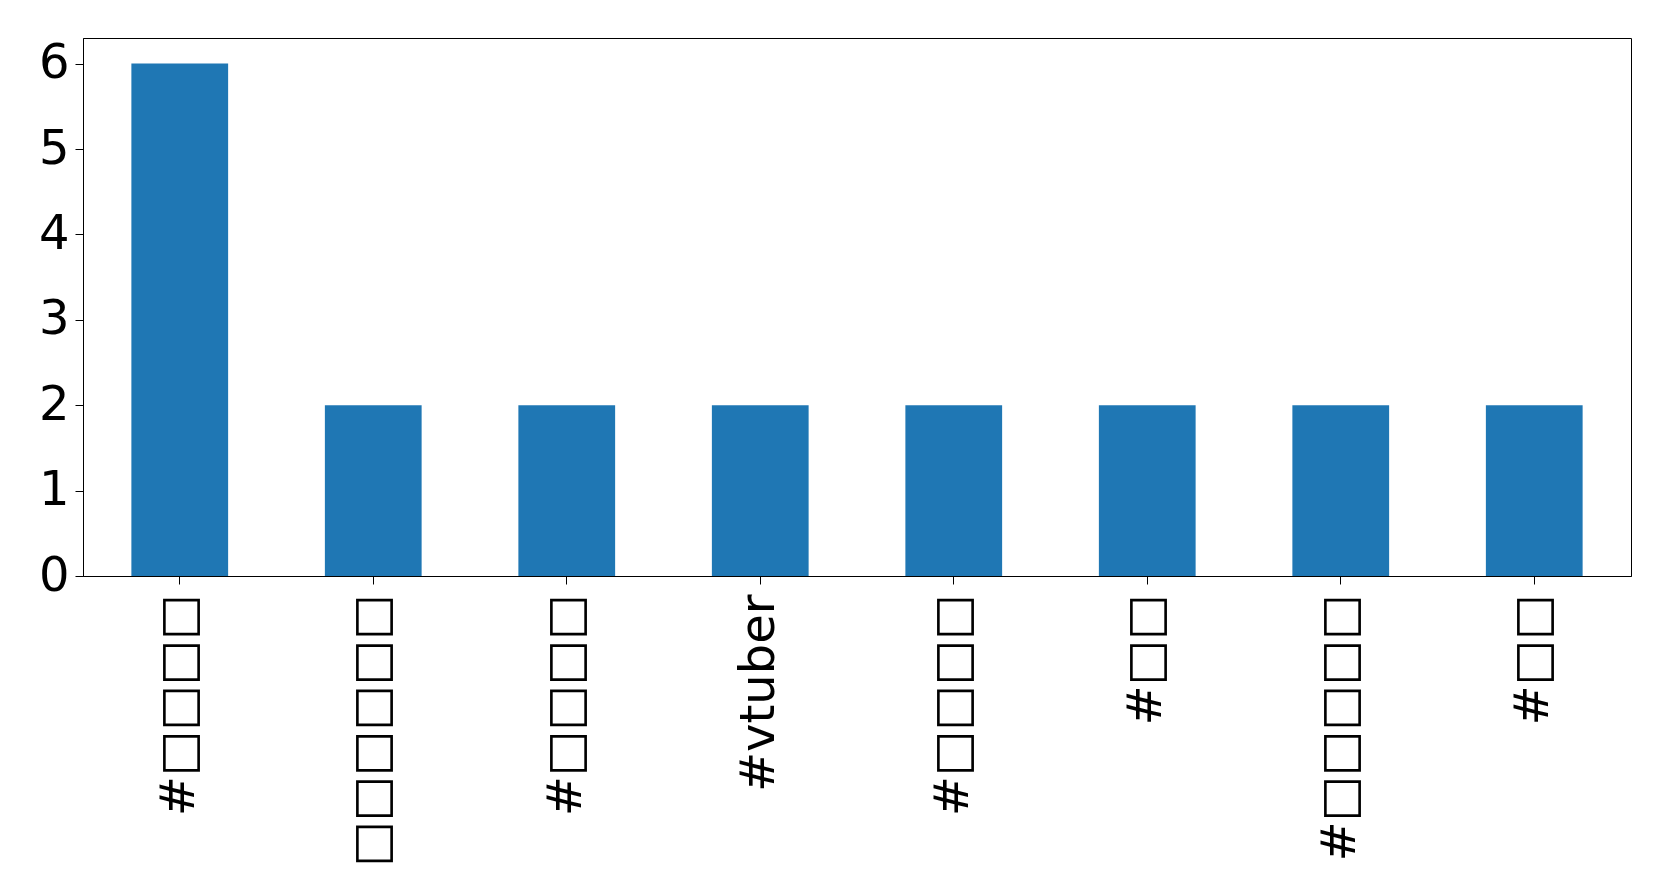 Image resolution: width=1679 pixels, height=885 pixels. Describe the element at coordinates (54, 61) in the screenshot. I see `y-tick-label: 6` at that location.